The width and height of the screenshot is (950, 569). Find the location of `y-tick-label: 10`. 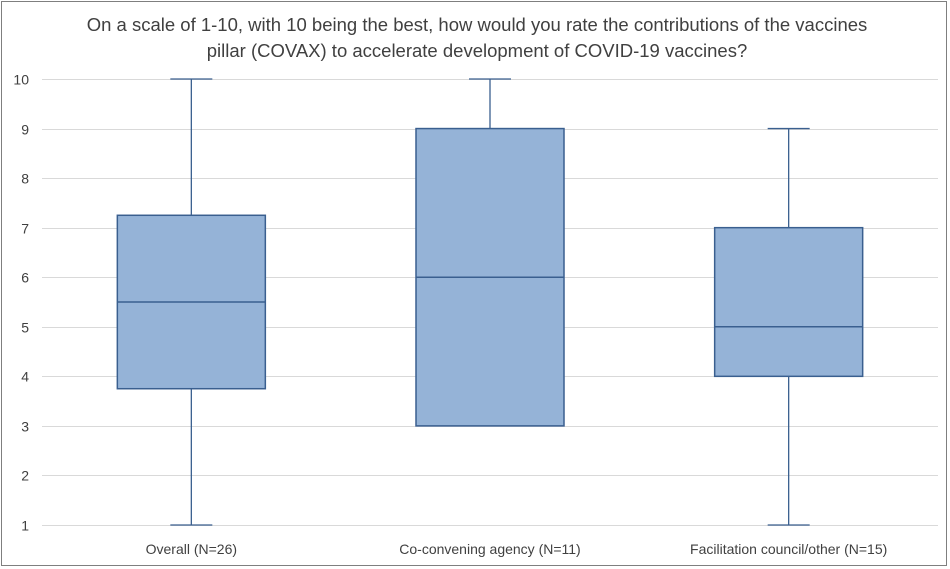

y-tick-label: 10 is located at coordinates (21, 80).